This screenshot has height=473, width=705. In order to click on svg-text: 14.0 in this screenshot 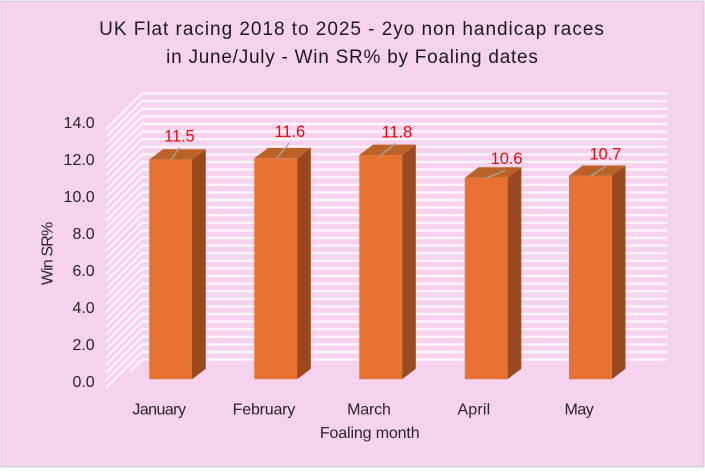, I will do `click(79, 123)`.